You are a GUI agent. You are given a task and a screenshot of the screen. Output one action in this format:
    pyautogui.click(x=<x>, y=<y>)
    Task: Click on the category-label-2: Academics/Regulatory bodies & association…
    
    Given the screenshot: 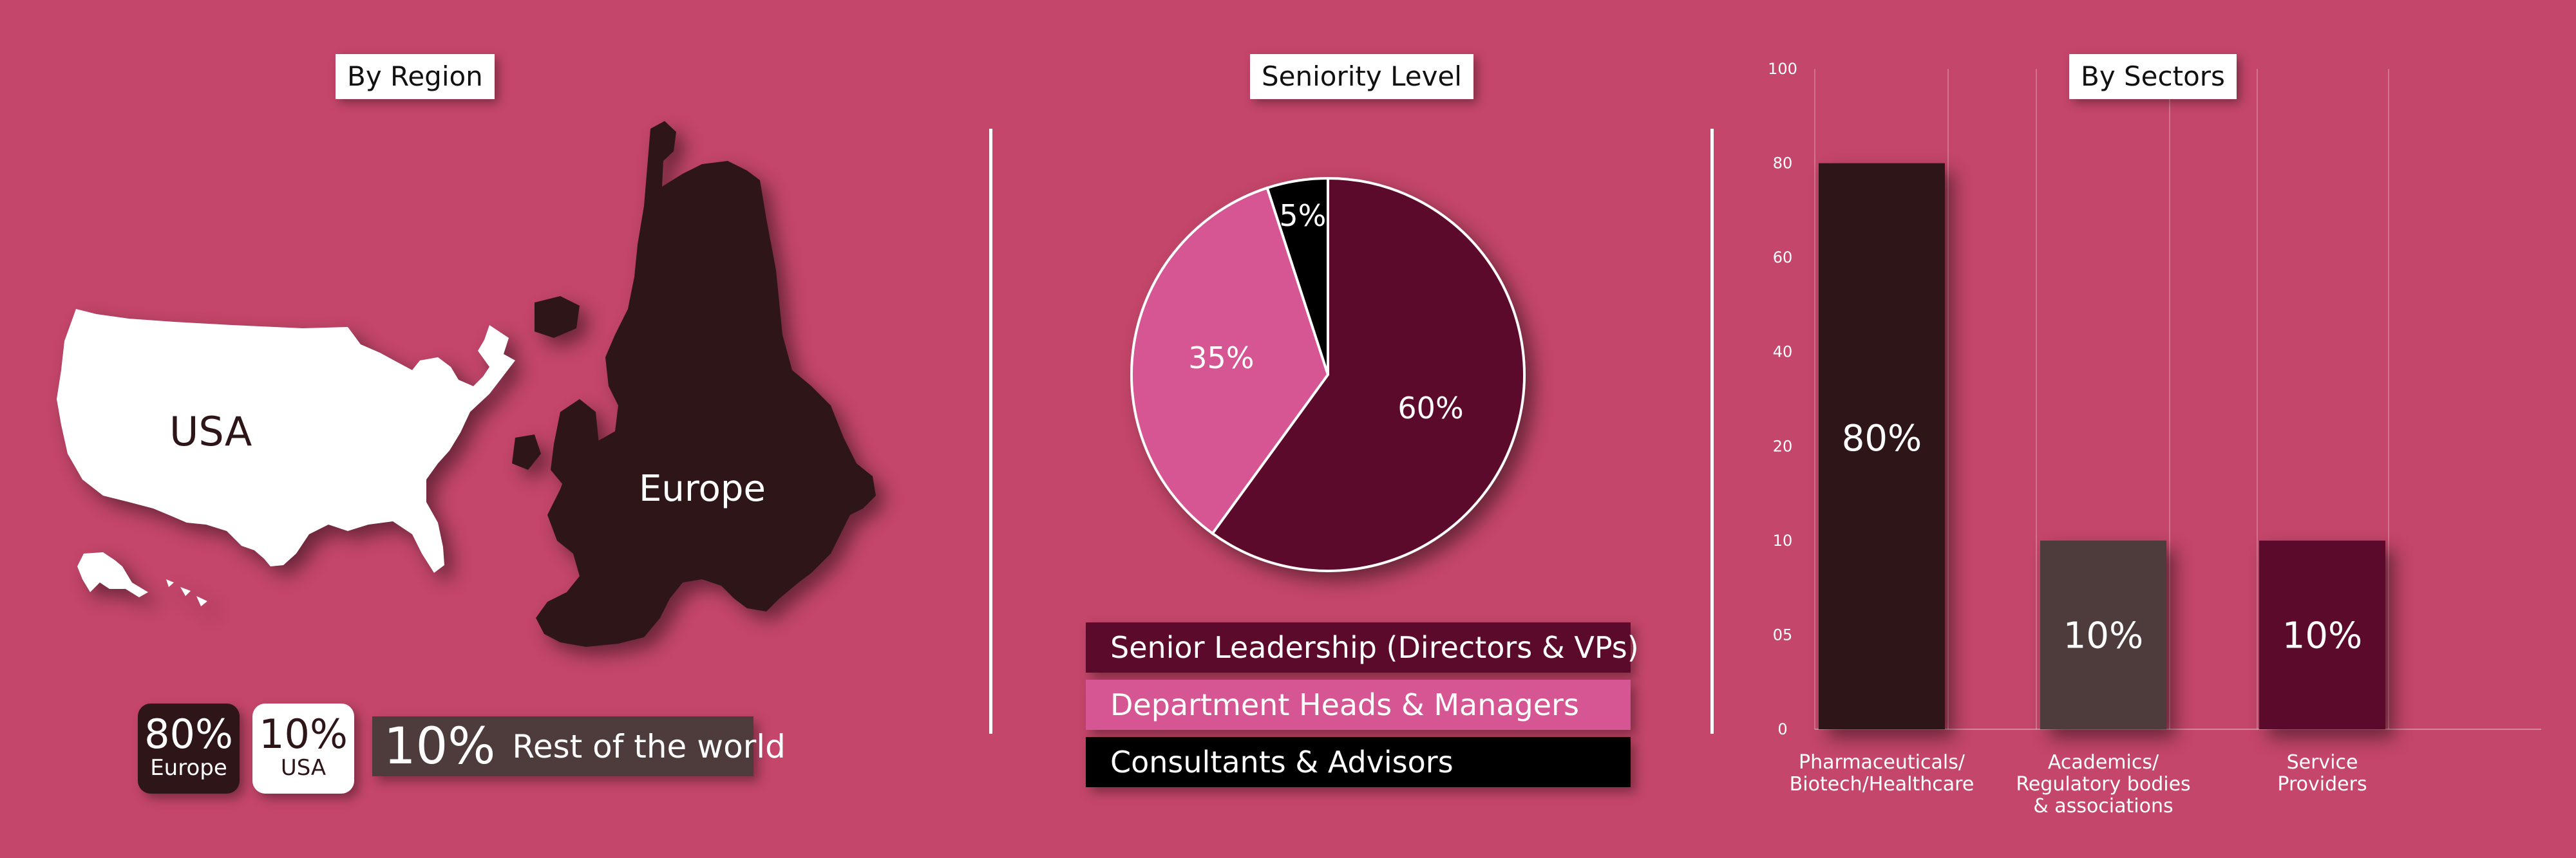 What is the action you would take?
    pyautogui.click(x=2103, y=784)
    